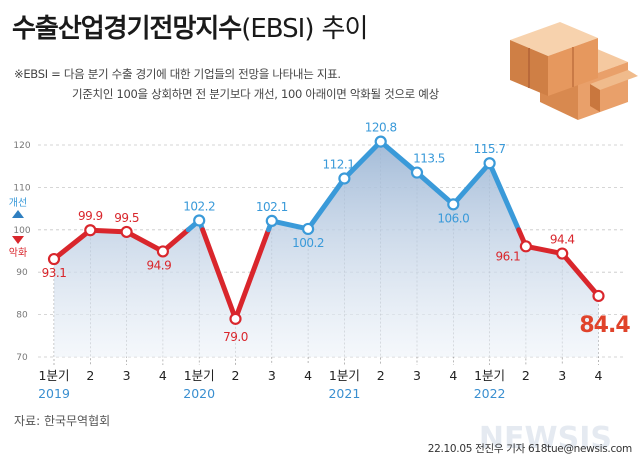  I want to click on value-label: 113.5, so click(429, 159).